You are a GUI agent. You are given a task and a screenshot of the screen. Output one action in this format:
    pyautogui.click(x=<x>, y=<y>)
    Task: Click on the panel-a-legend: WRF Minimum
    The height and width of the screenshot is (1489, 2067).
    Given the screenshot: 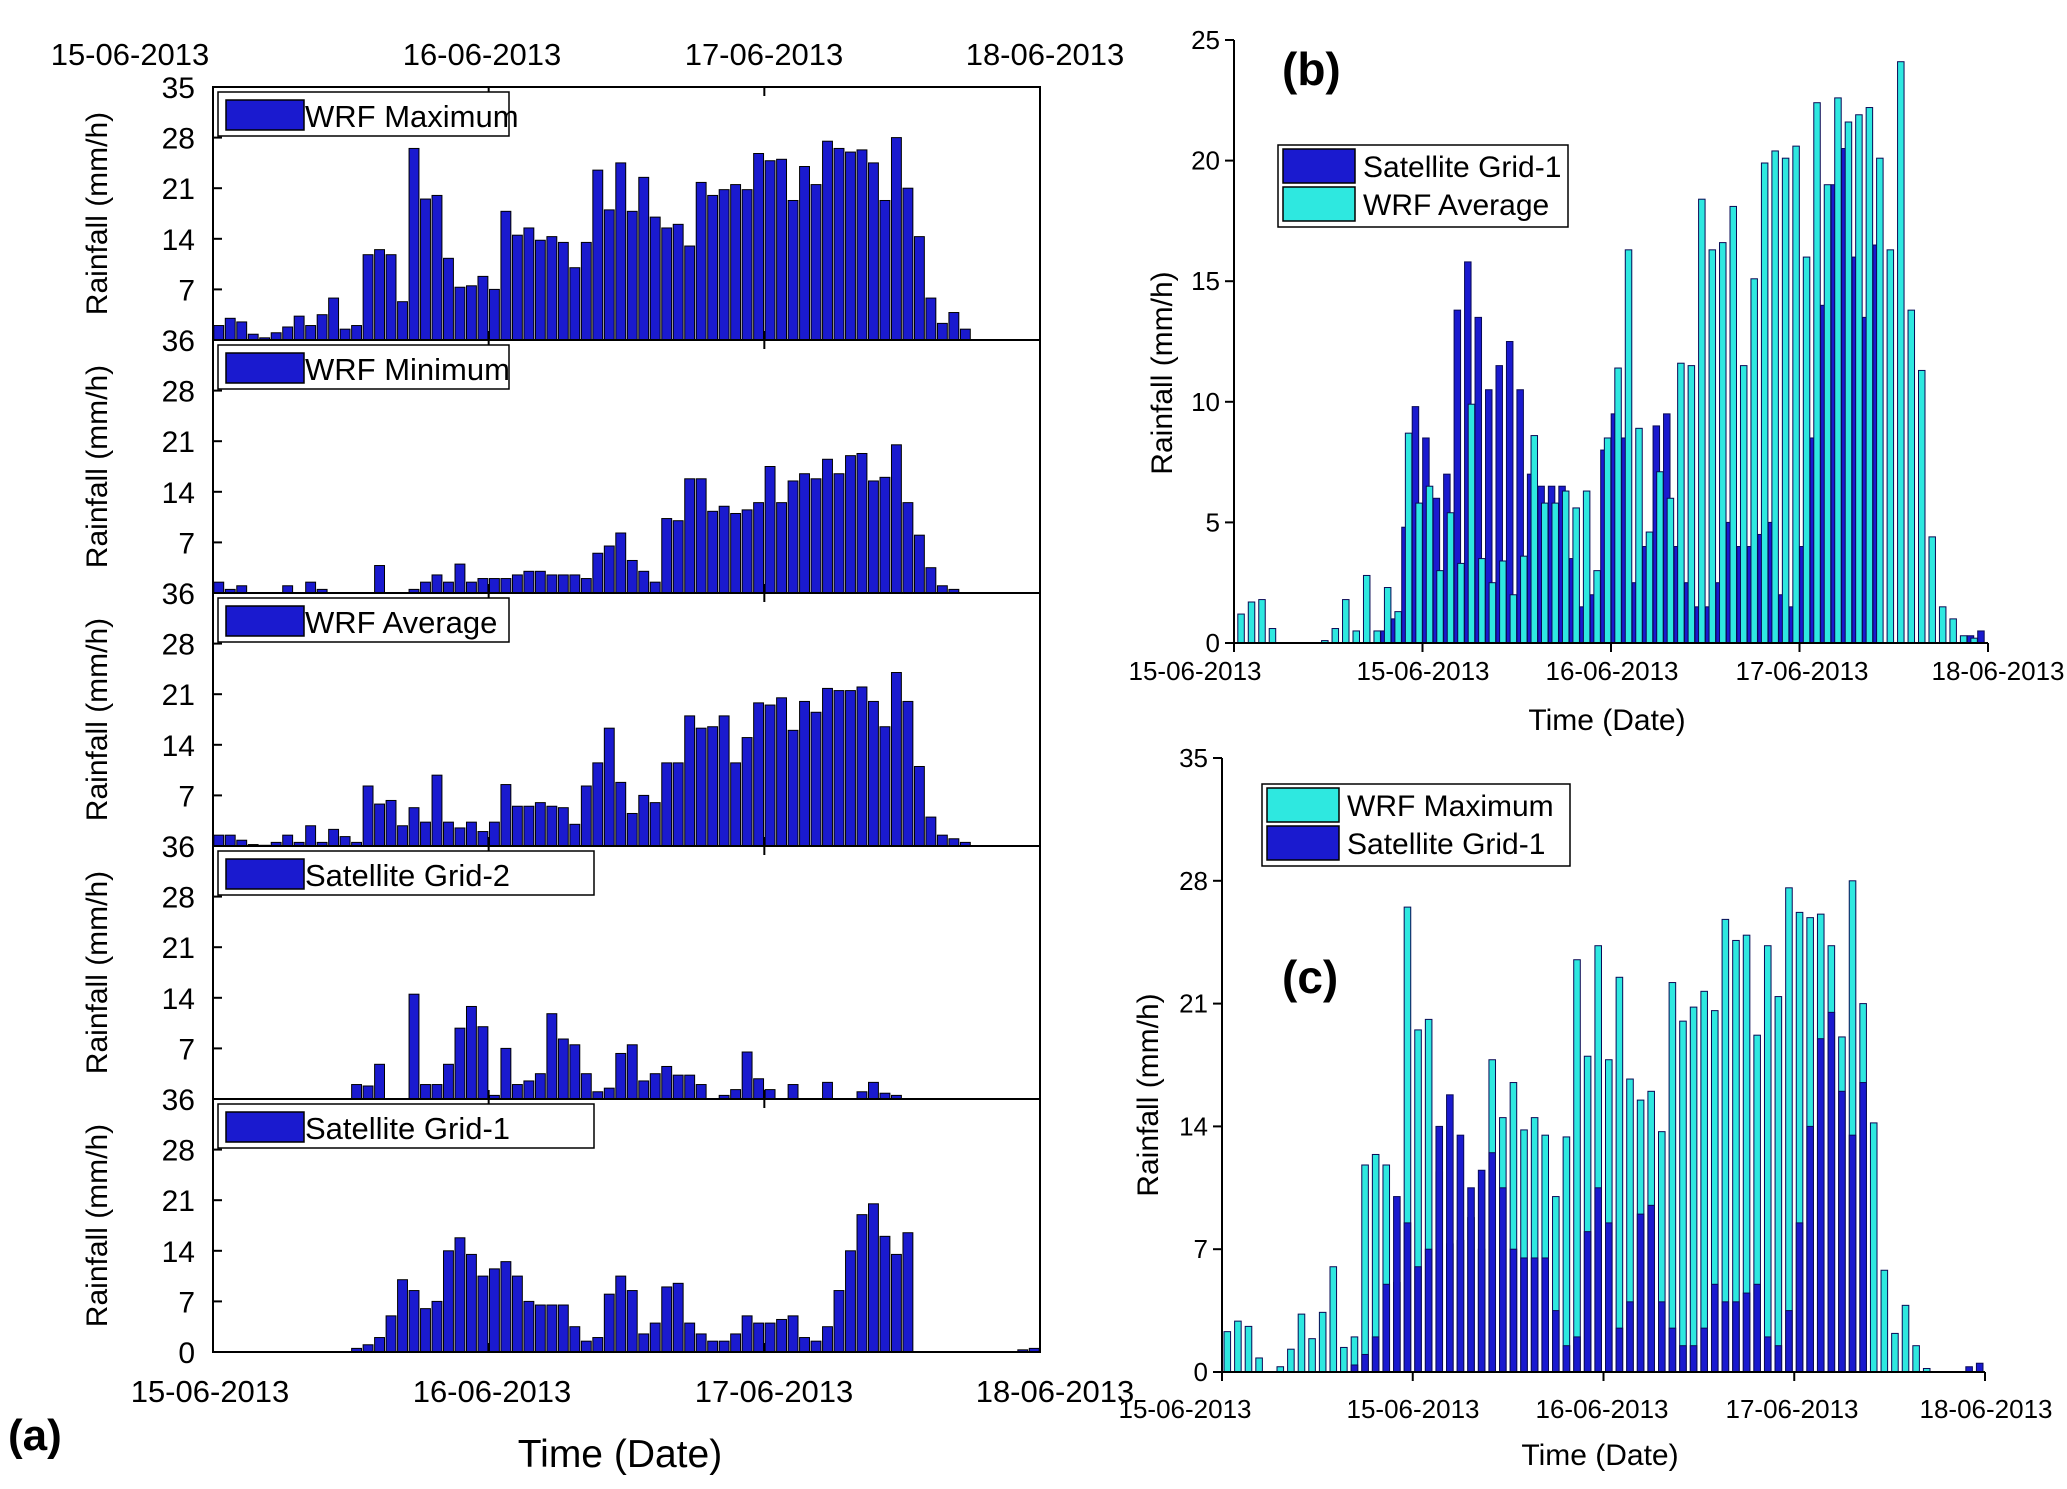 What is the action you would take?
    pyautogui.click(x=363, y=367)
    